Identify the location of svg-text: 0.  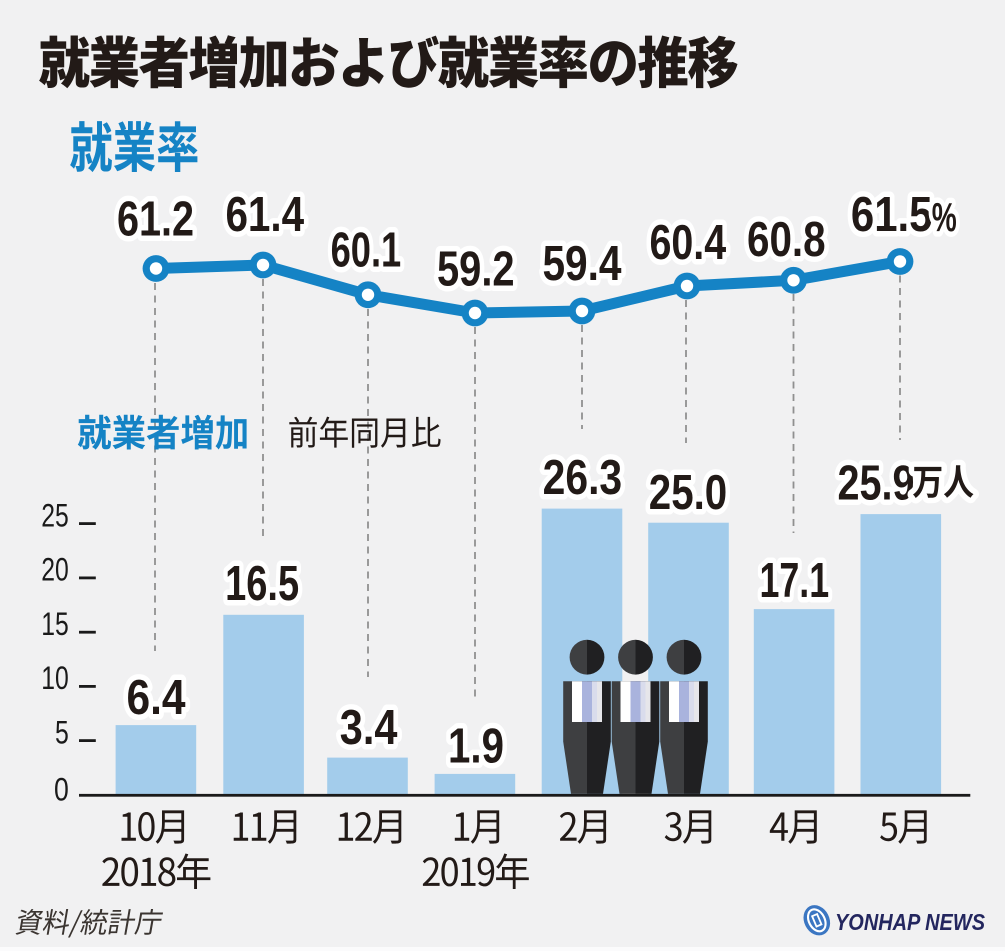
(61, 788).